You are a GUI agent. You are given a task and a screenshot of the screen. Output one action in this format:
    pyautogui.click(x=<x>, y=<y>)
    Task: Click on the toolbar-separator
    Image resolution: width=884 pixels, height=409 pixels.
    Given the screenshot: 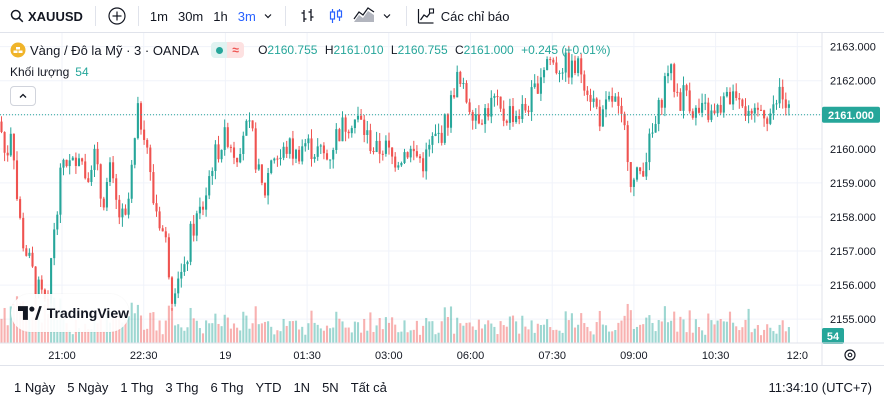 What is the action you would take?
    pyautogui.click(x=138, y=16)
    